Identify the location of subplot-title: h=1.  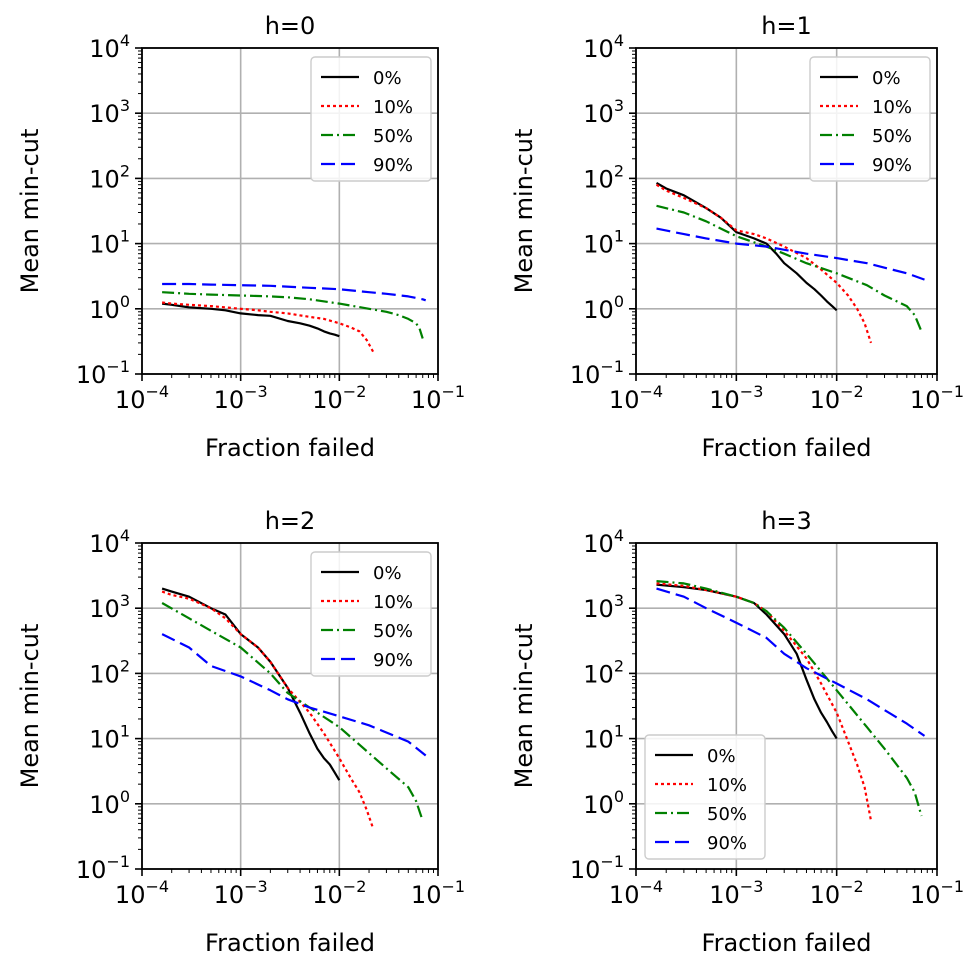
(786, 26).